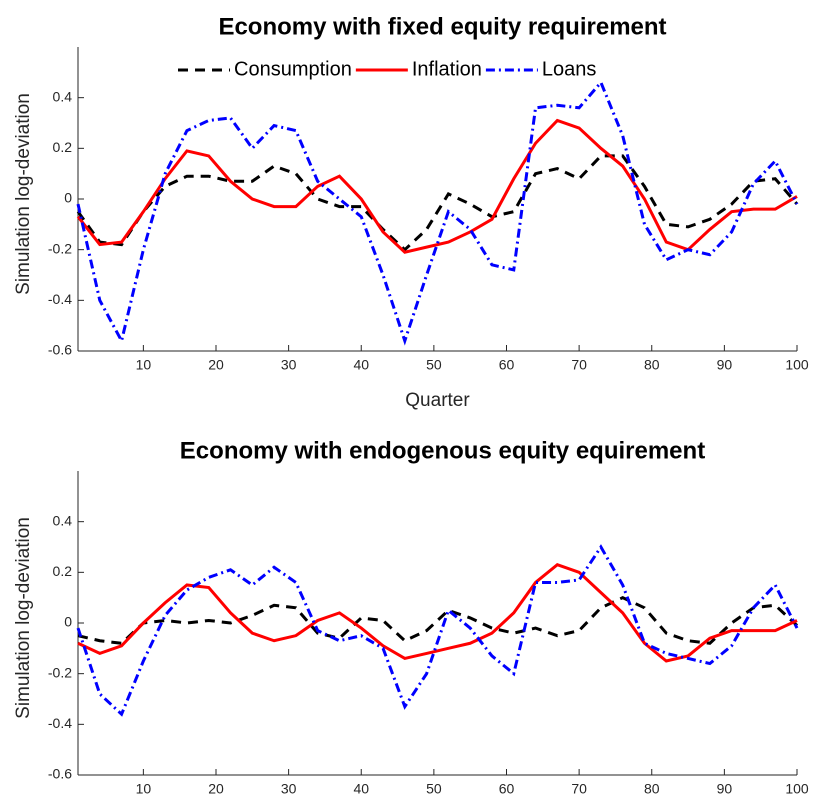 The image size is (813, 803). Describe the element at coordinates (437, 400) in the screenshot. I see `x-axis-label: Quarter` at that location.